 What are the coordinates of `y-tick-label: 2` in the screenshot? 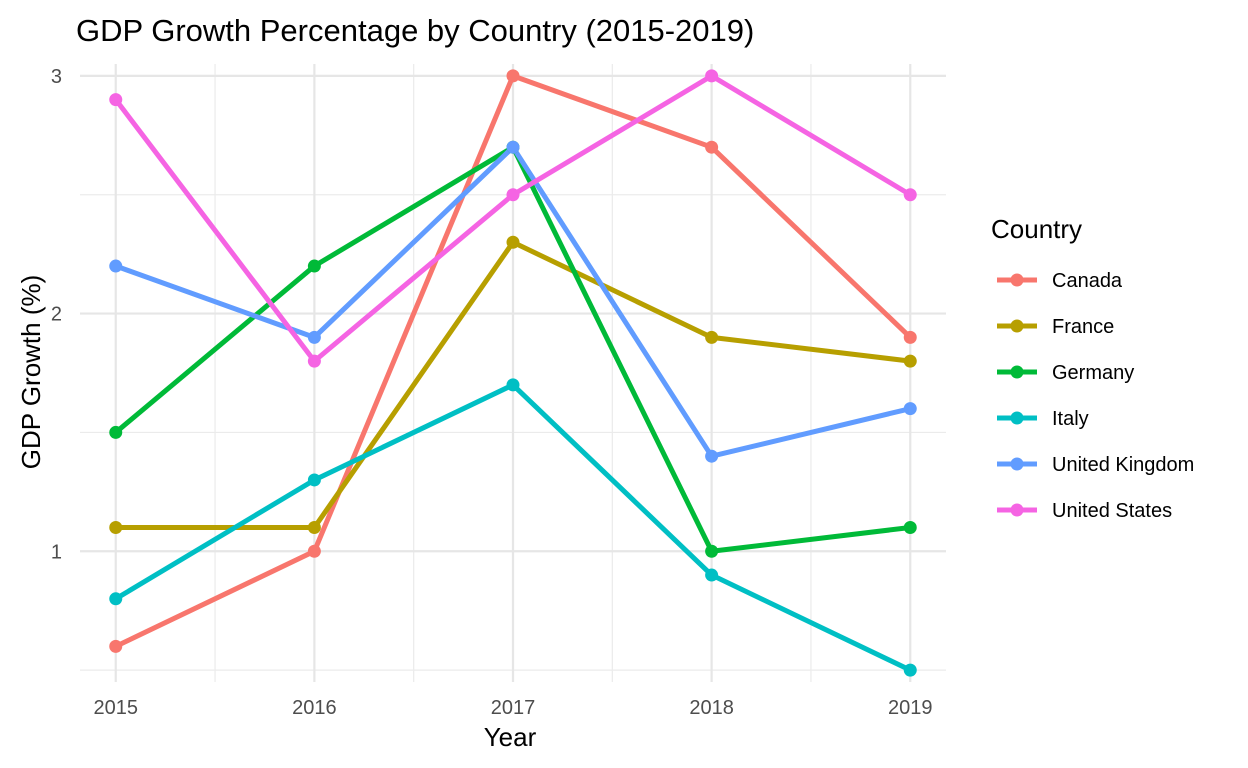 It's located at (56, 315).